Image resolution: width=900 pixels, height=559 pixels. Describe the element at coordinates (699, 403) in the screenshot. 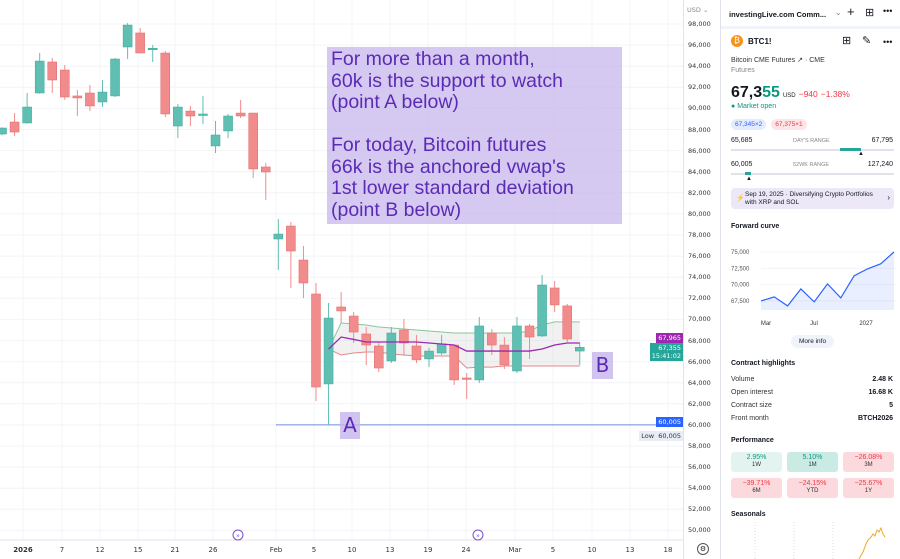

I see `price-tick-label: 62,000` at that location.